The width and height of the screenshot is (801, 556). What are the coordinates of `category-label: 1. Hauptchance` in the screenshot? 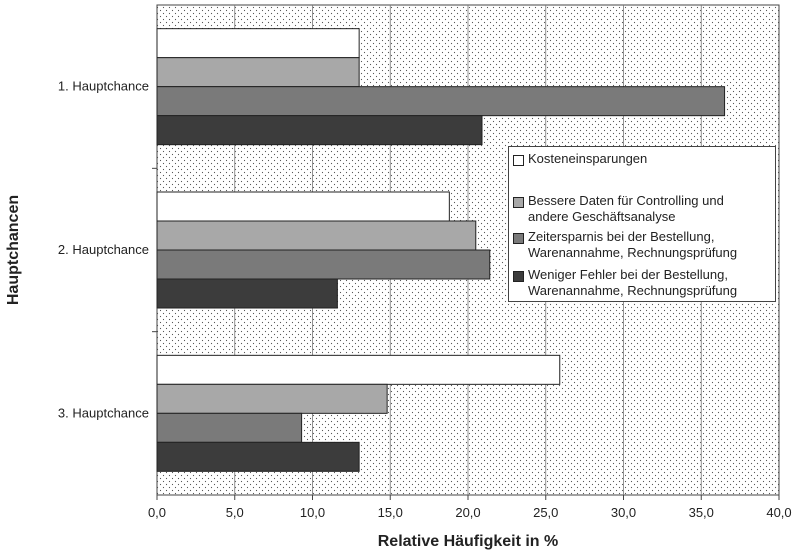 It's located at (103, 86).